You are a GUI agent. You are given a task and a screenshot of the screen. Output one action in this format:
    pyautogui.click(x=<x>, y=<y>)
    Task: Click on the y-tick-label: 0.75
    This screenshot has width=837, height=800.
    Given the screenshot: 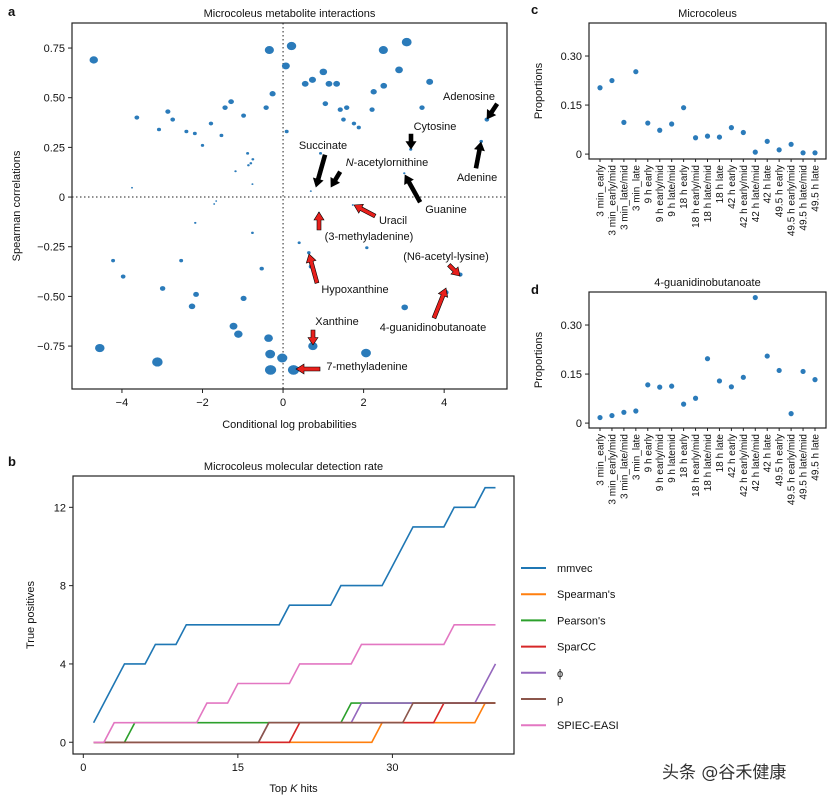 What is the action you would take?
    pyautogui.click(x=54, y=49)
    